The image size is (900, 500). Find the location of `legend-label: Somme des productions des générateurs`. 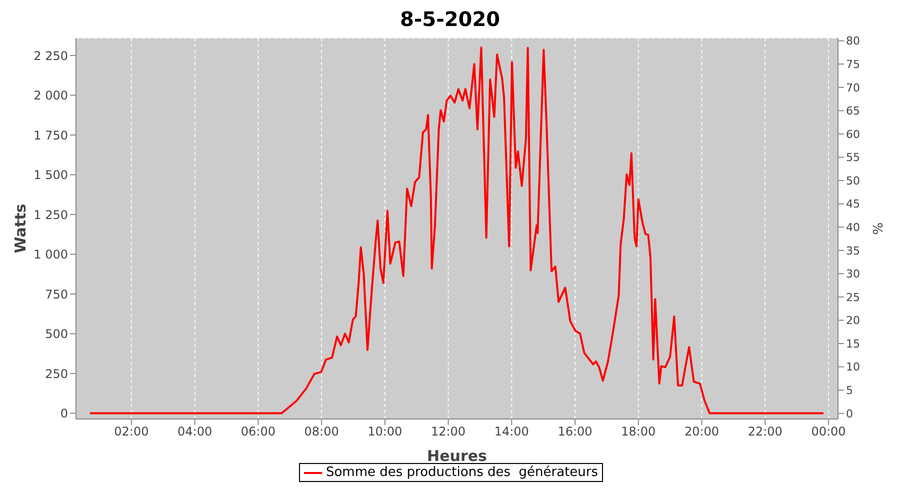

legend-label: Somme des productions des générateurs is located at coordinates (462, 472).